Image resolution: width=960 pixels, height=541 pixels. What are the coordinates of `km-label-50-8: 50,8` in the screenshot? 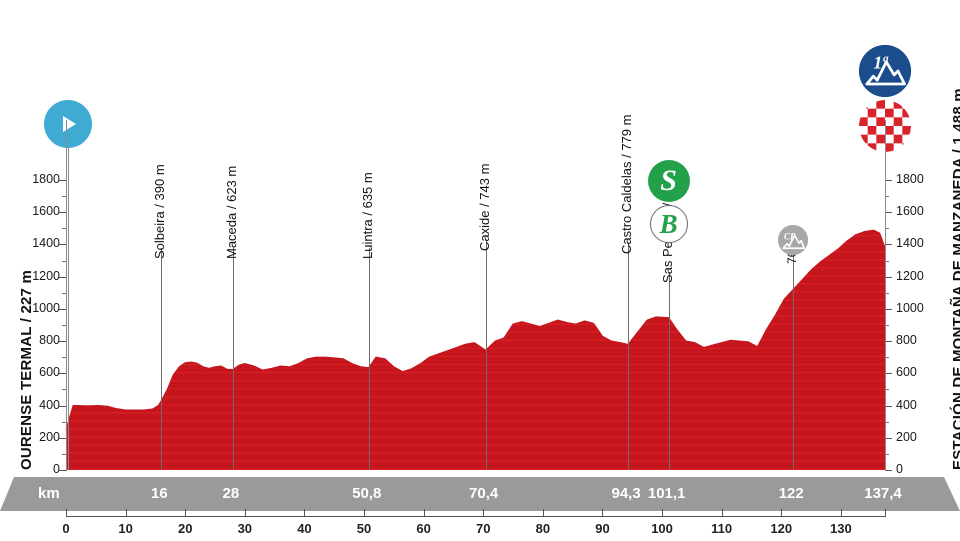 It's located at (367, 493).